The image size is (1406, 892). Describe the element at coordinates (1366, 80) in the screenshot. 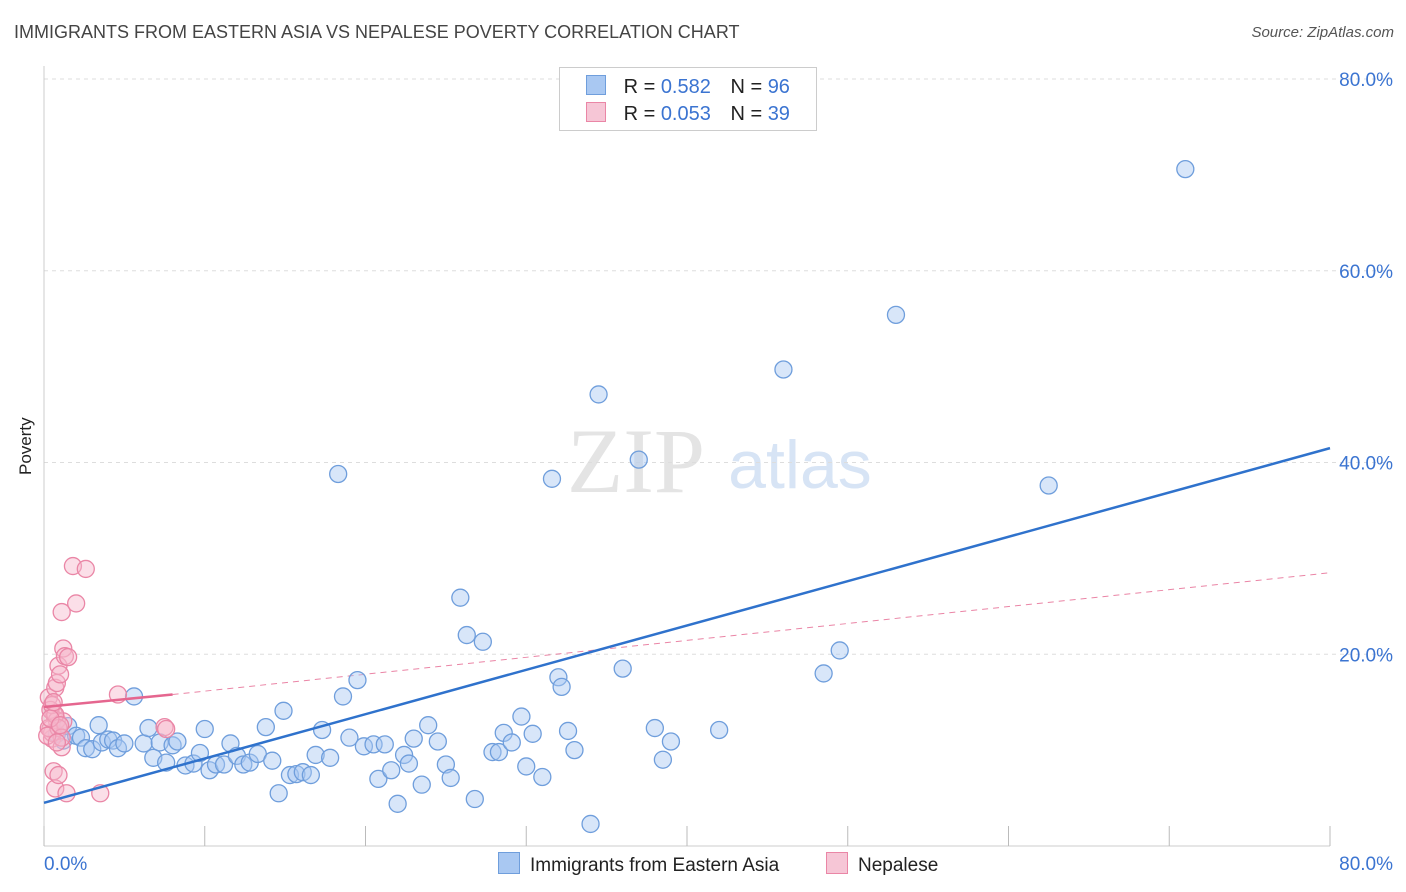

I see `y-tick-label: 80.0%` at that location.